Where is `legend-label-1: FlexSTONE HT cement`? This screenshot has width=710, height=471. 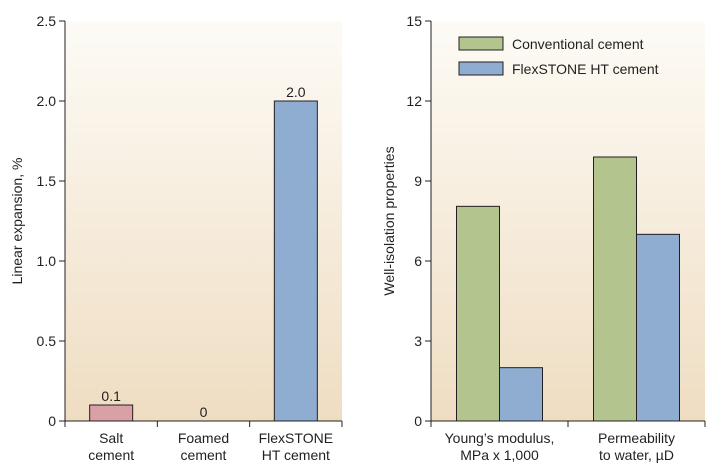
legend-label-1: FlexSTONE HT cement is located at coordinates (585, 69).